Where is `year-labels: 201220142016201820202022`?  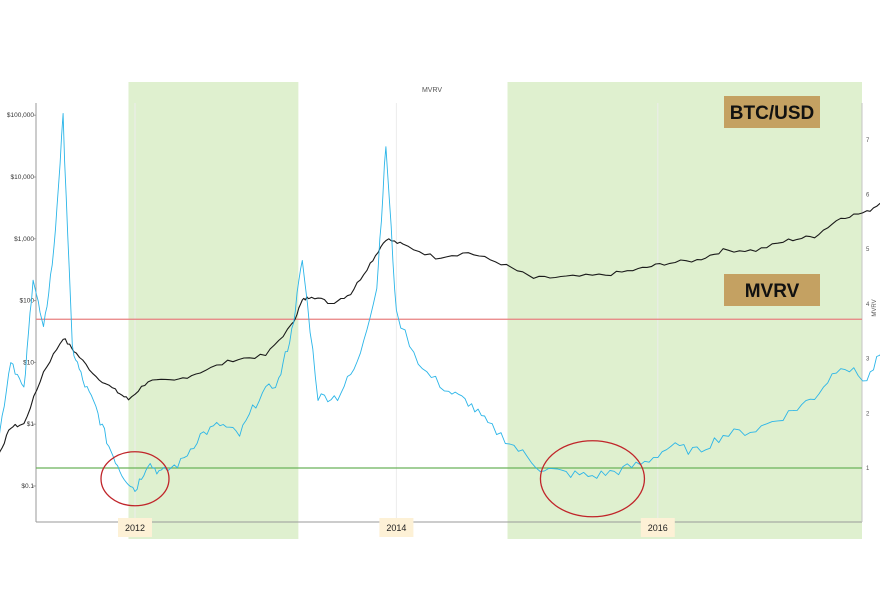
year-labels: 201220142016201820202022 is located at coordinates (396, 527).